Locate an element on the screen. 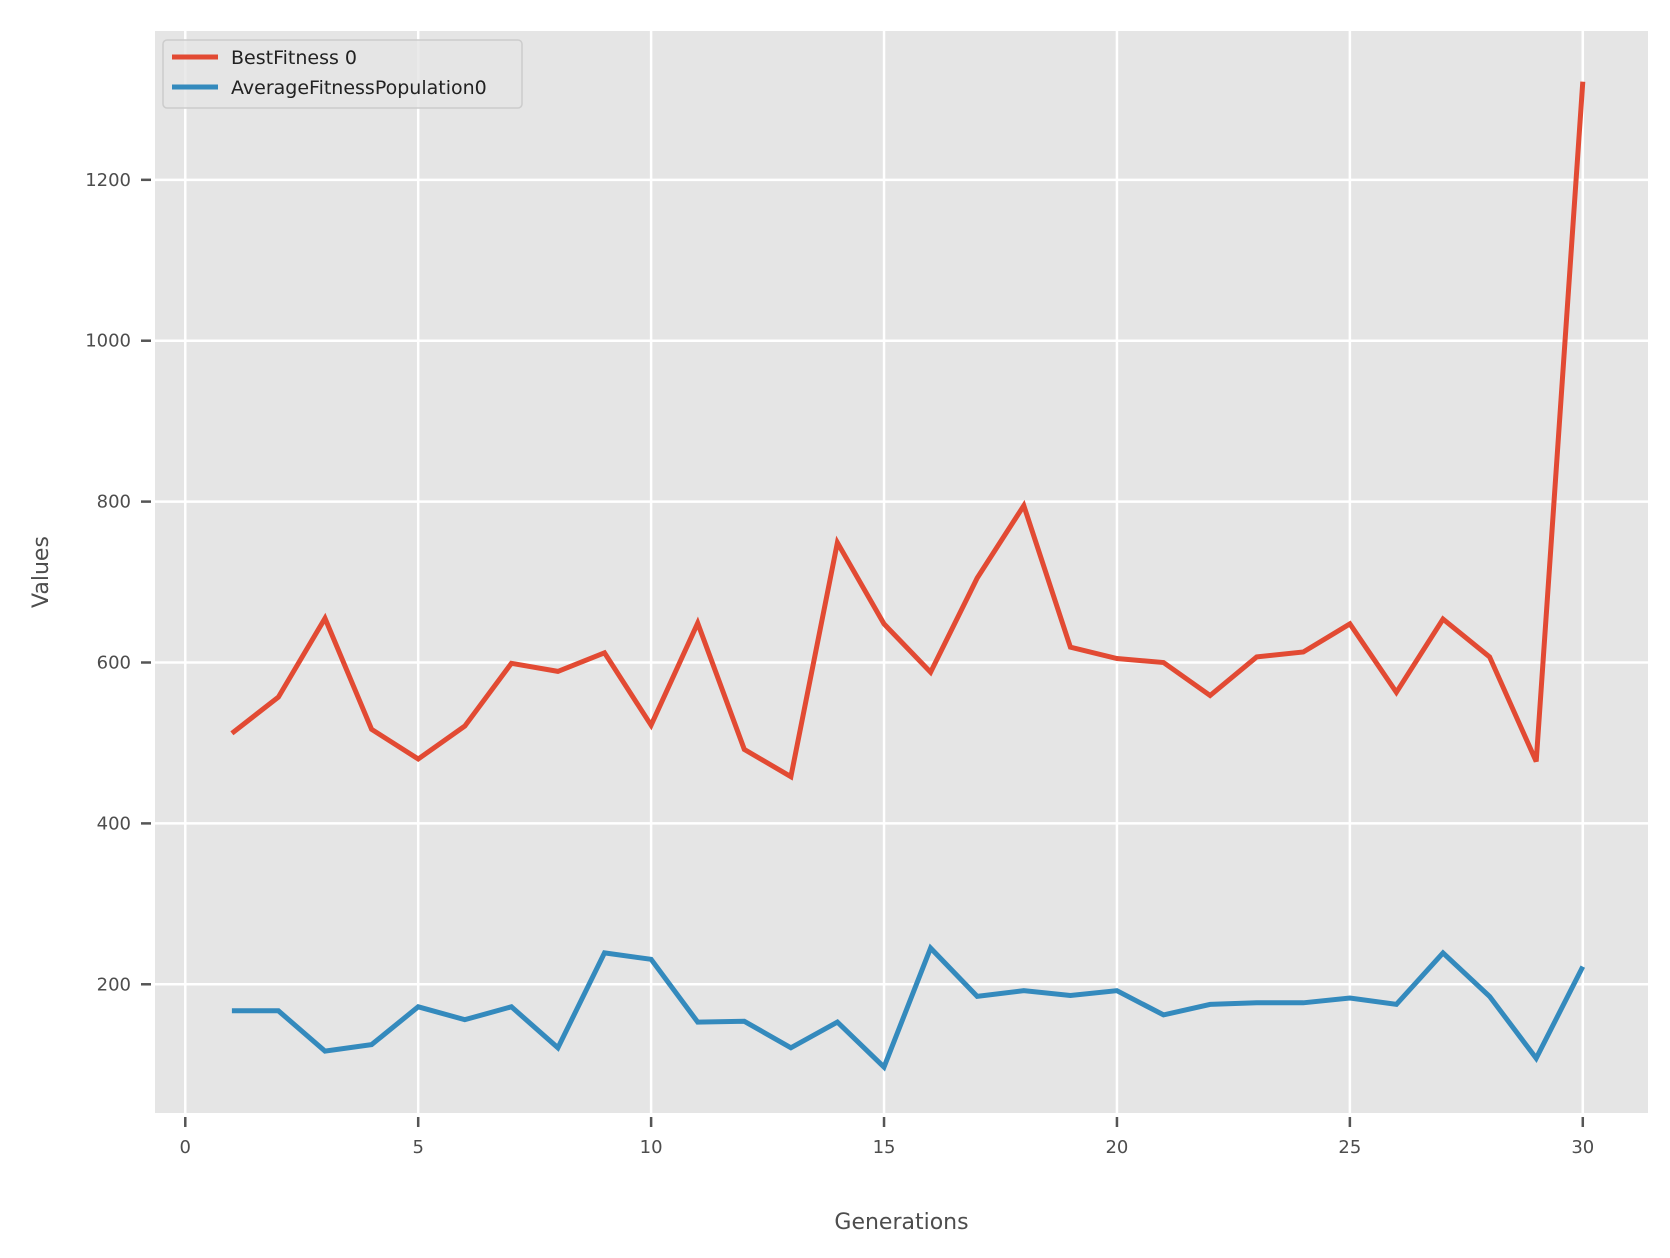 The height and width of the screenshot is (1258, 1670). y-tick-label: 1000 is located at coordinates (108, 341).